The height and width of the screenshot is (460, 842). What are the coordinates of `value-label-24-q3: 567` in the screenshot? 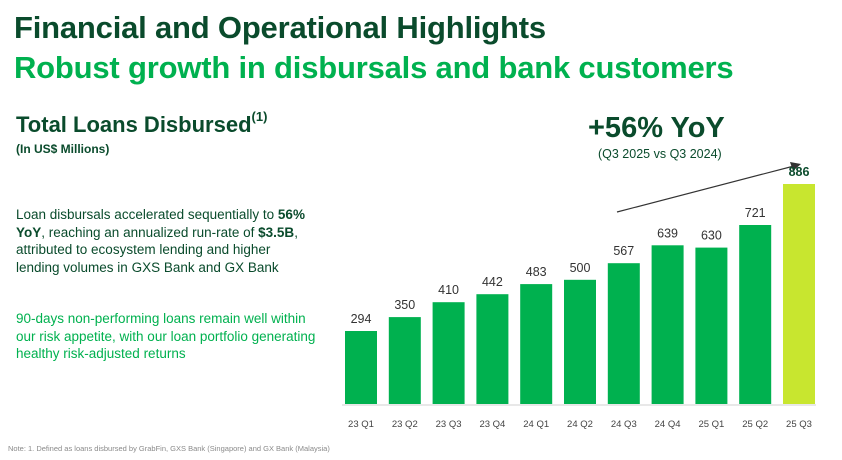 It's located at (623, 251).